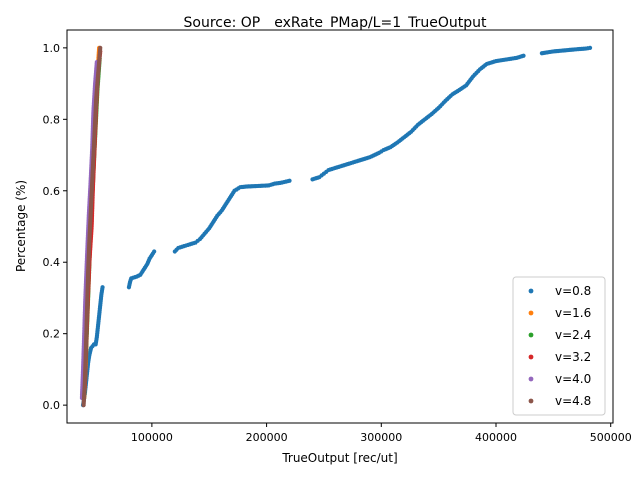 This screenshot has width=640, height=480. Describe the element at coordinates (573, 313) in the screenshot. I see `legend-label: v=1.6` at that location.